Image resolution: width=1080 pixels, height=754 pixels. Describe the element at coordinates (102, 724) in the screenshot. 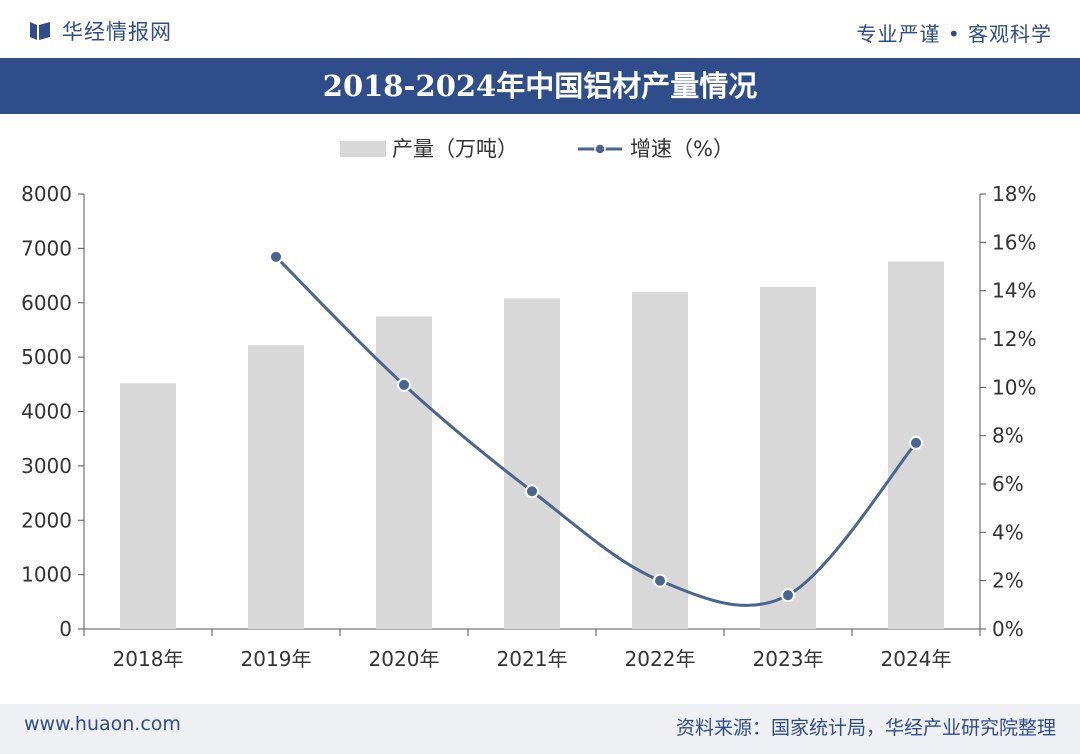

I see `footer-url: www.huaon.com` at that location.